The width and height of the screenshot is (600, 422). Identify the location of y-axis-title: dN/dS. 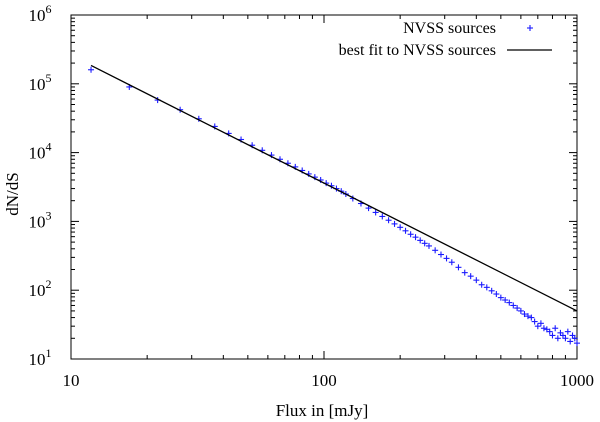
(12, 193).